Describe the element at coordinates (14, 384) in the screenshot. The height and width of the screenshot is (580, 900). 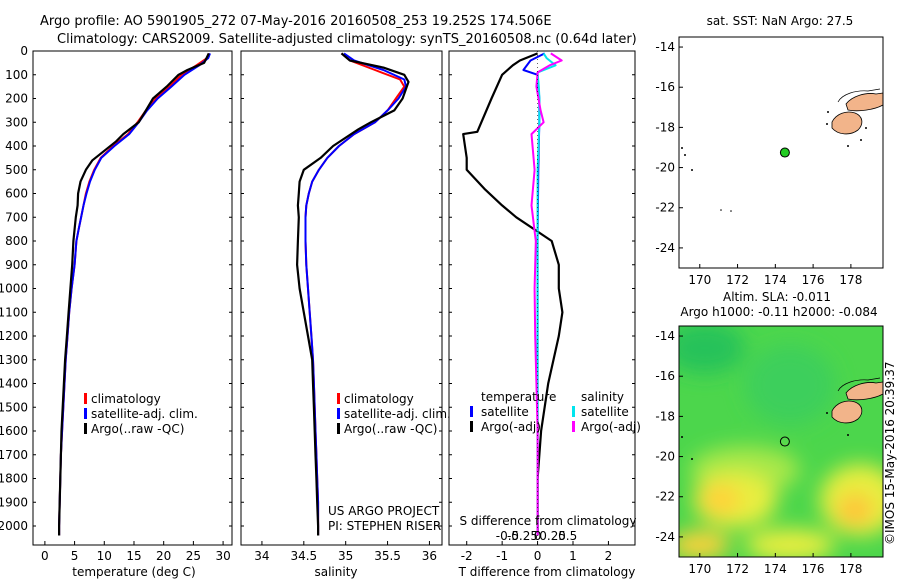
I see `depth-tick-label: 1400` at that location.